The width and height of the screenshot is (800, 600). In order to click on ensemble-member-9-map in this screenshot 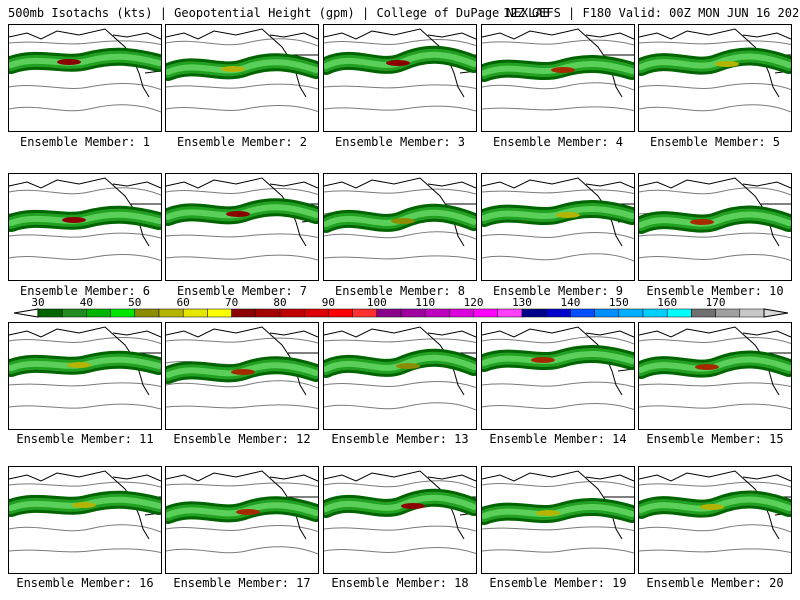, I will do `click(558, 227)`.